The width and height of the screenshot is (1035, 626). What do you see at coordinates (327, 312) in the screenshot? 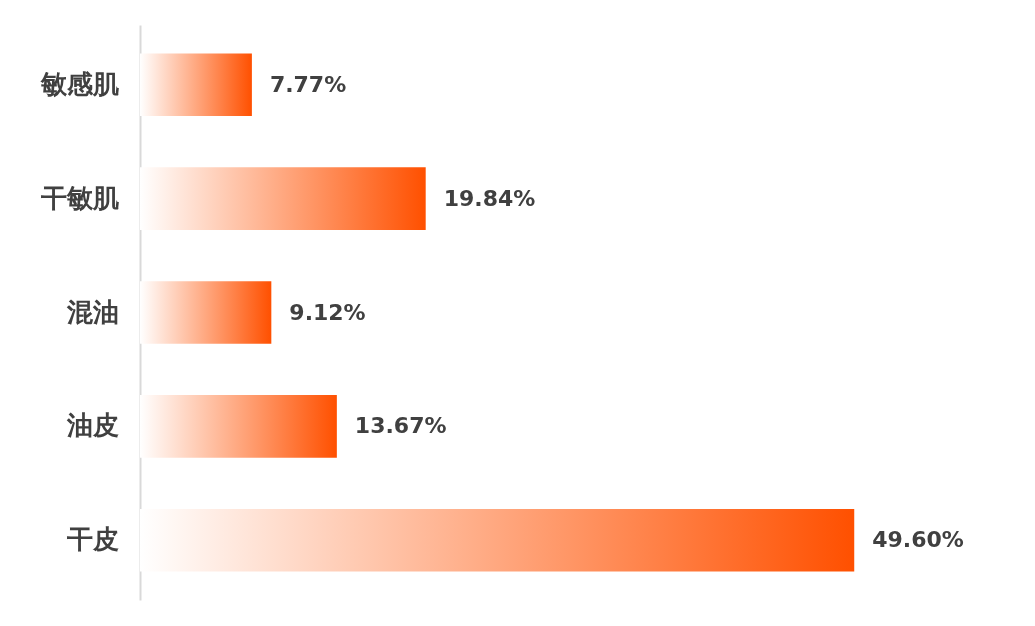
I see `data-label: 9.12%` at bounding box center [327, 312].